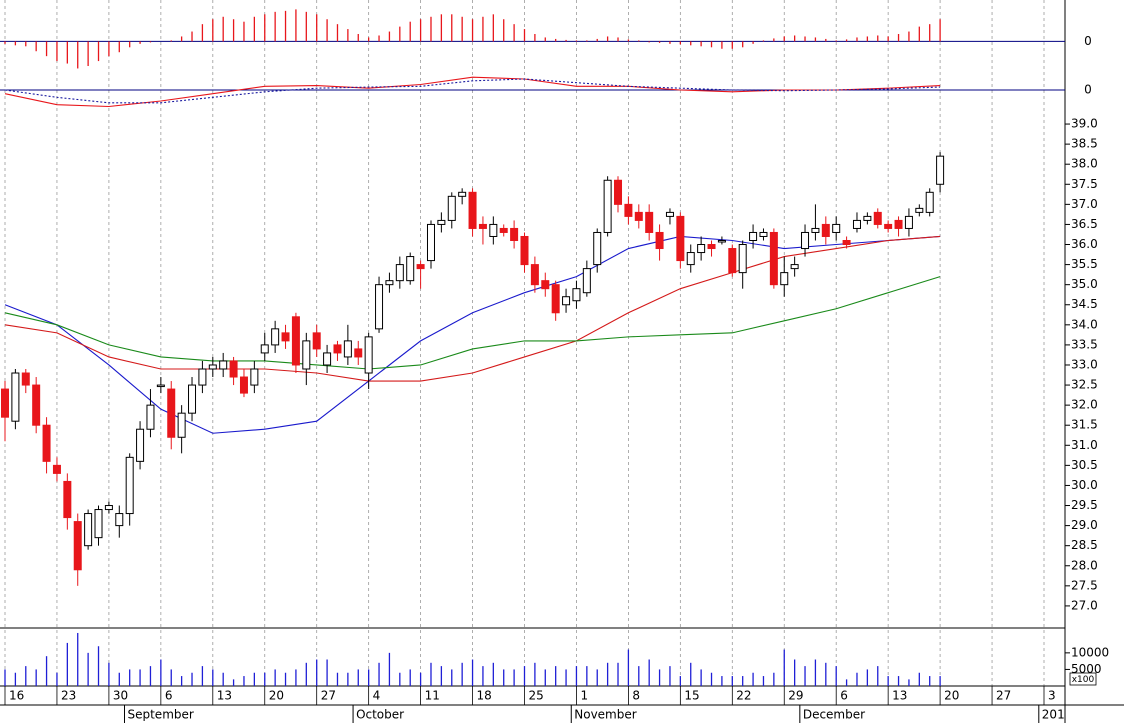 The width and height of the screenshot is (1124, 723). What do you see at coordinates (16, 696) in the screenshot?
I see `x-tick-label: 16` at bounding box center [16, 696].